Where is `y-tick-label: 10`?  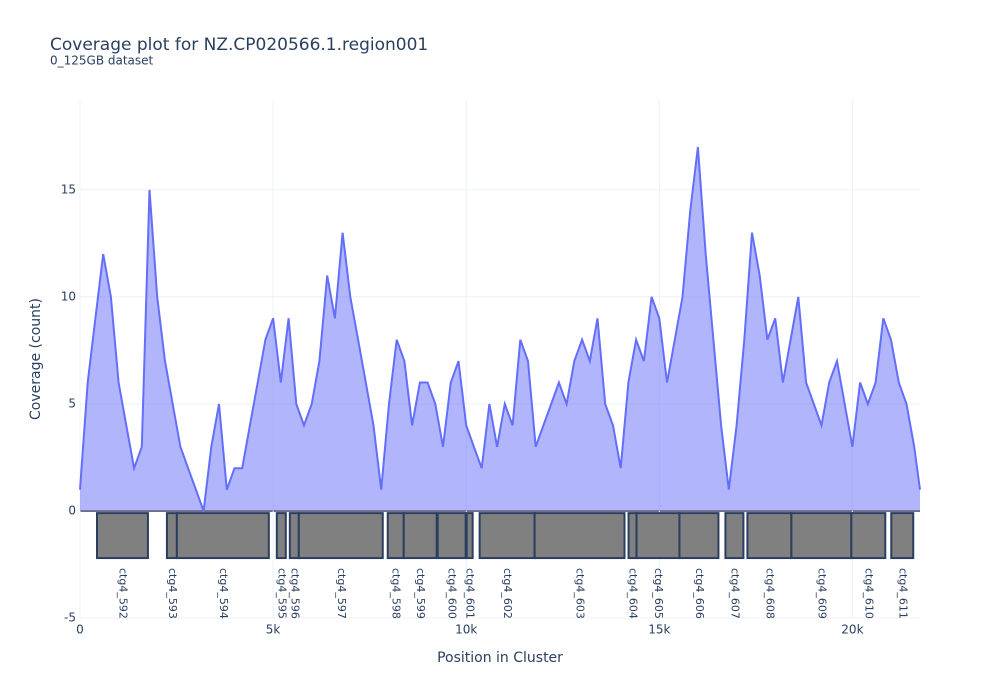 y-tick-label: 10 is located at coordinates (68, 296).